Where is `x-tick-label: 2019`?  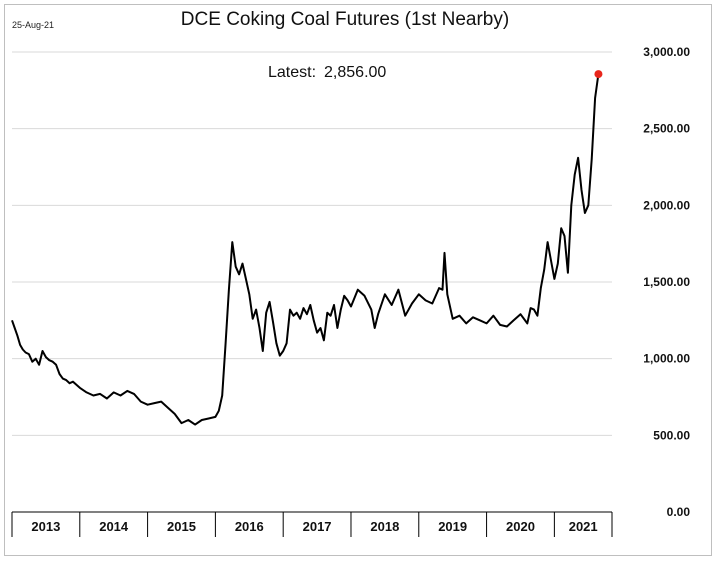 x-tick-label: 2019 is located at coordinates (452, 526).